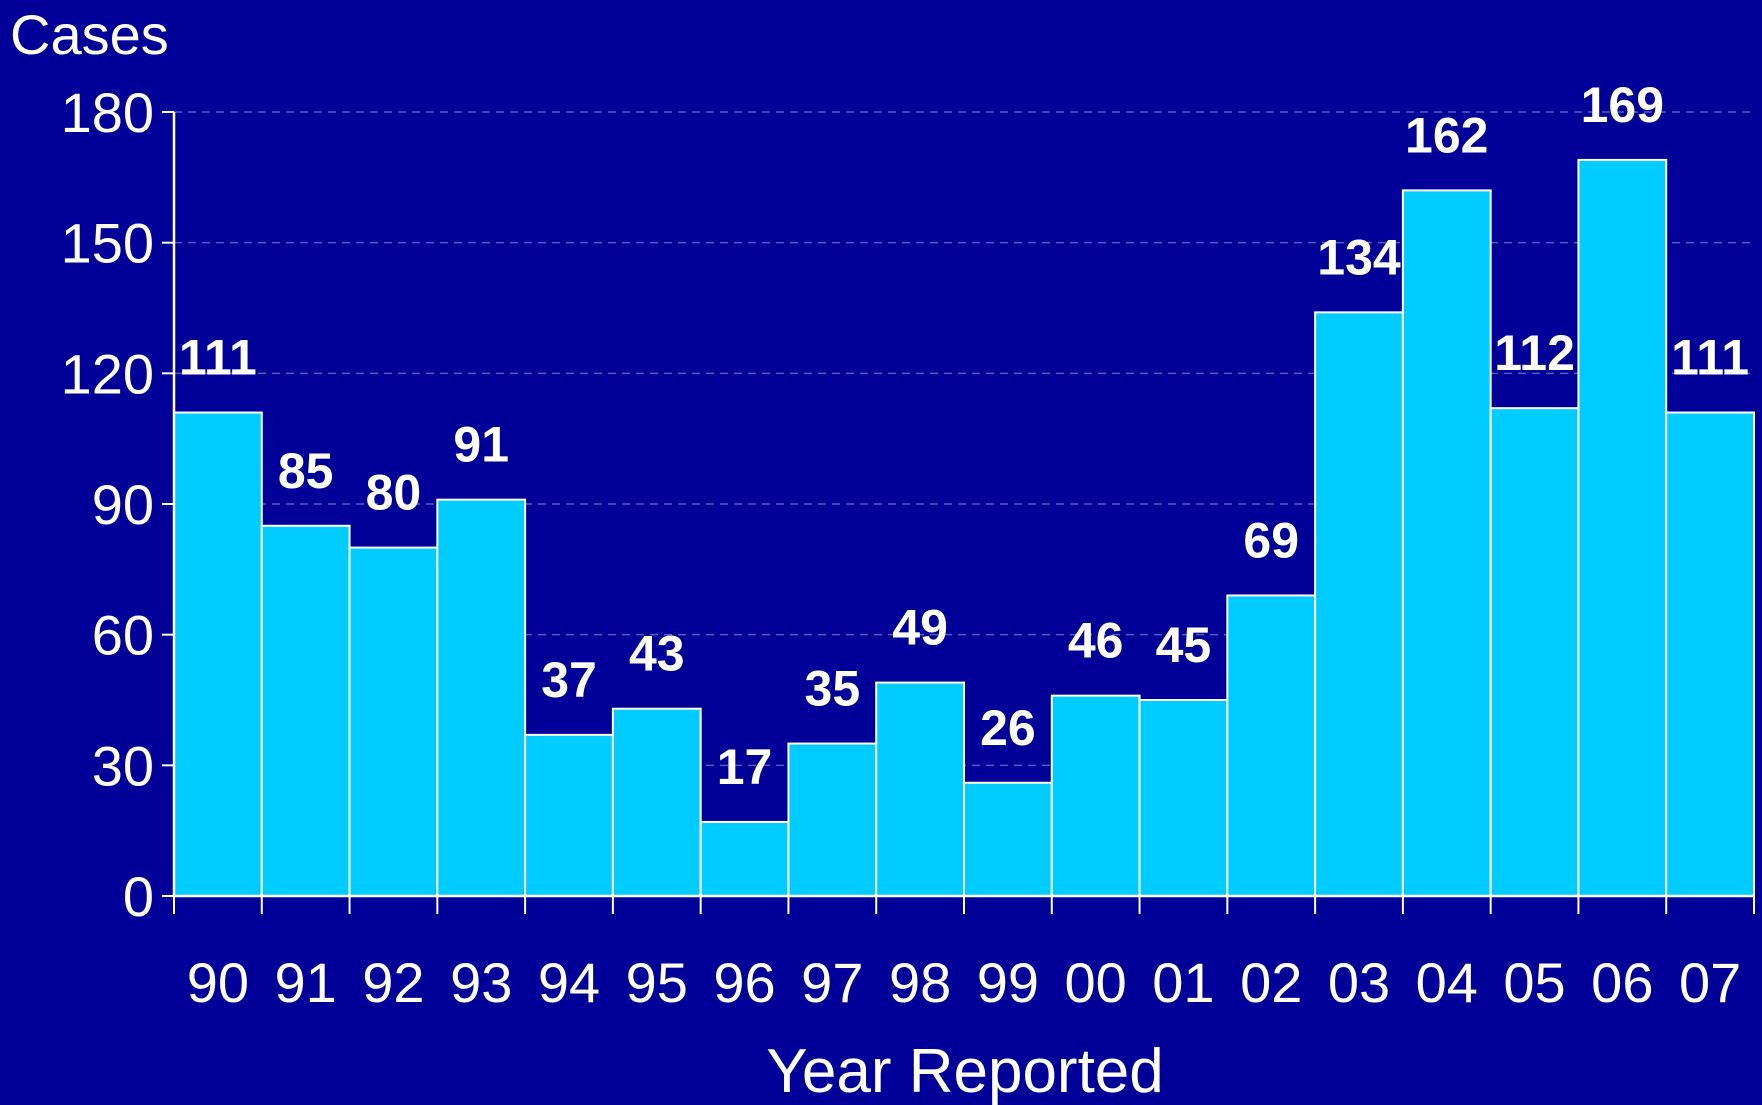  What do you see at coordinates (123, 504) in the screenshot?
I see `y-tick-label: 90` at bounding box center [123, 504].